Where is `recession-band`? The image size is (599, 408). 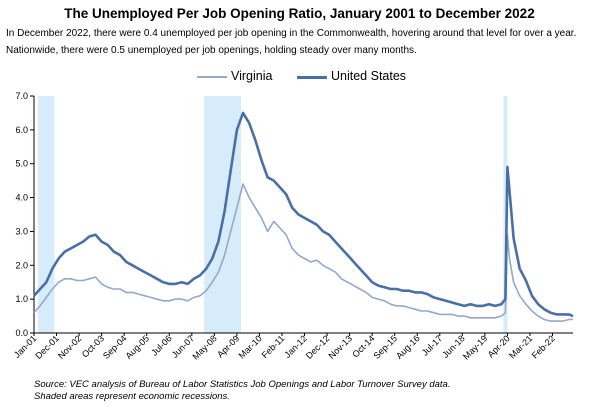
recession-band is located at coordinates (505, 214).